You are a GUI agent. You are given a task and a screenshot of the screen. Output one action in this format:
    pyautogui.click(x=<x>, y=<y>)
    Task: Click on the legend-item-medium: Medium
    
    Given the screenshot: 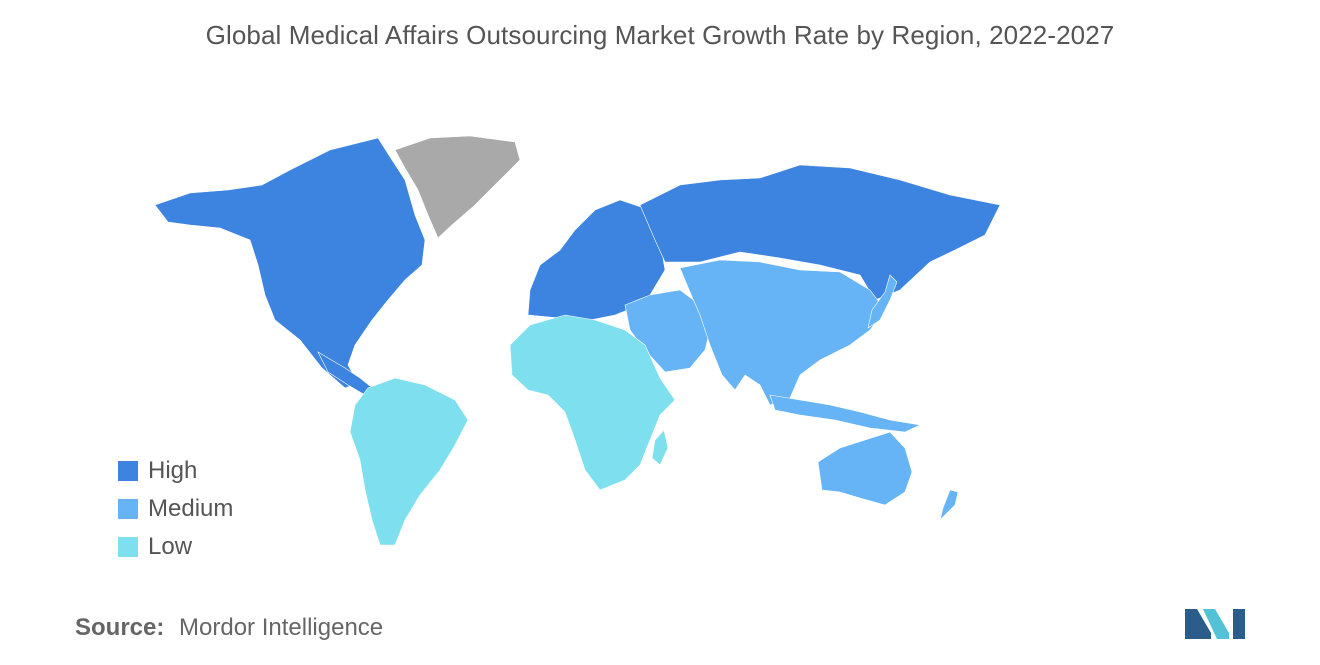 What is the action you would take?
    pyautogui.click(x=175, y=509)
    